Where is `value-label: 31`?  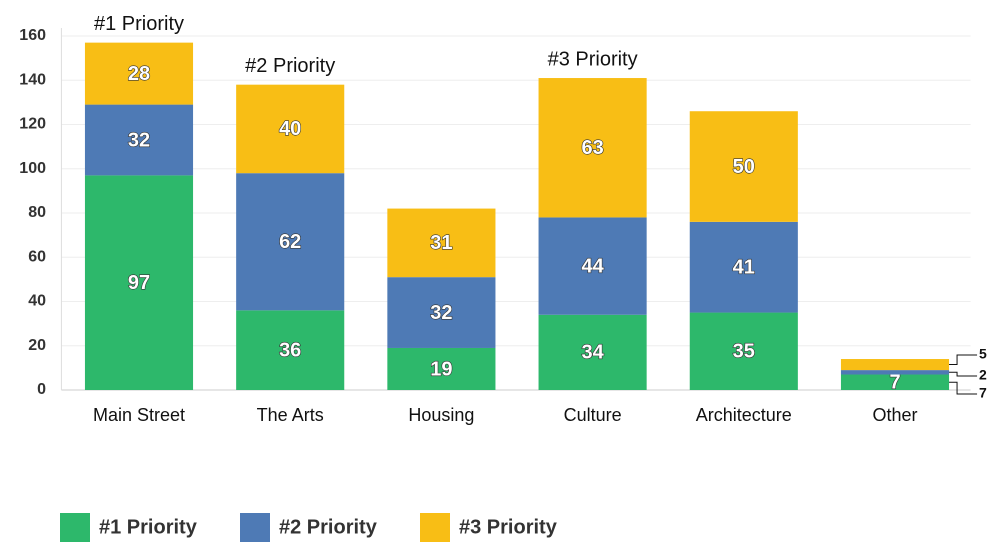
value-label: 31 is located at coordinates (441, 243).